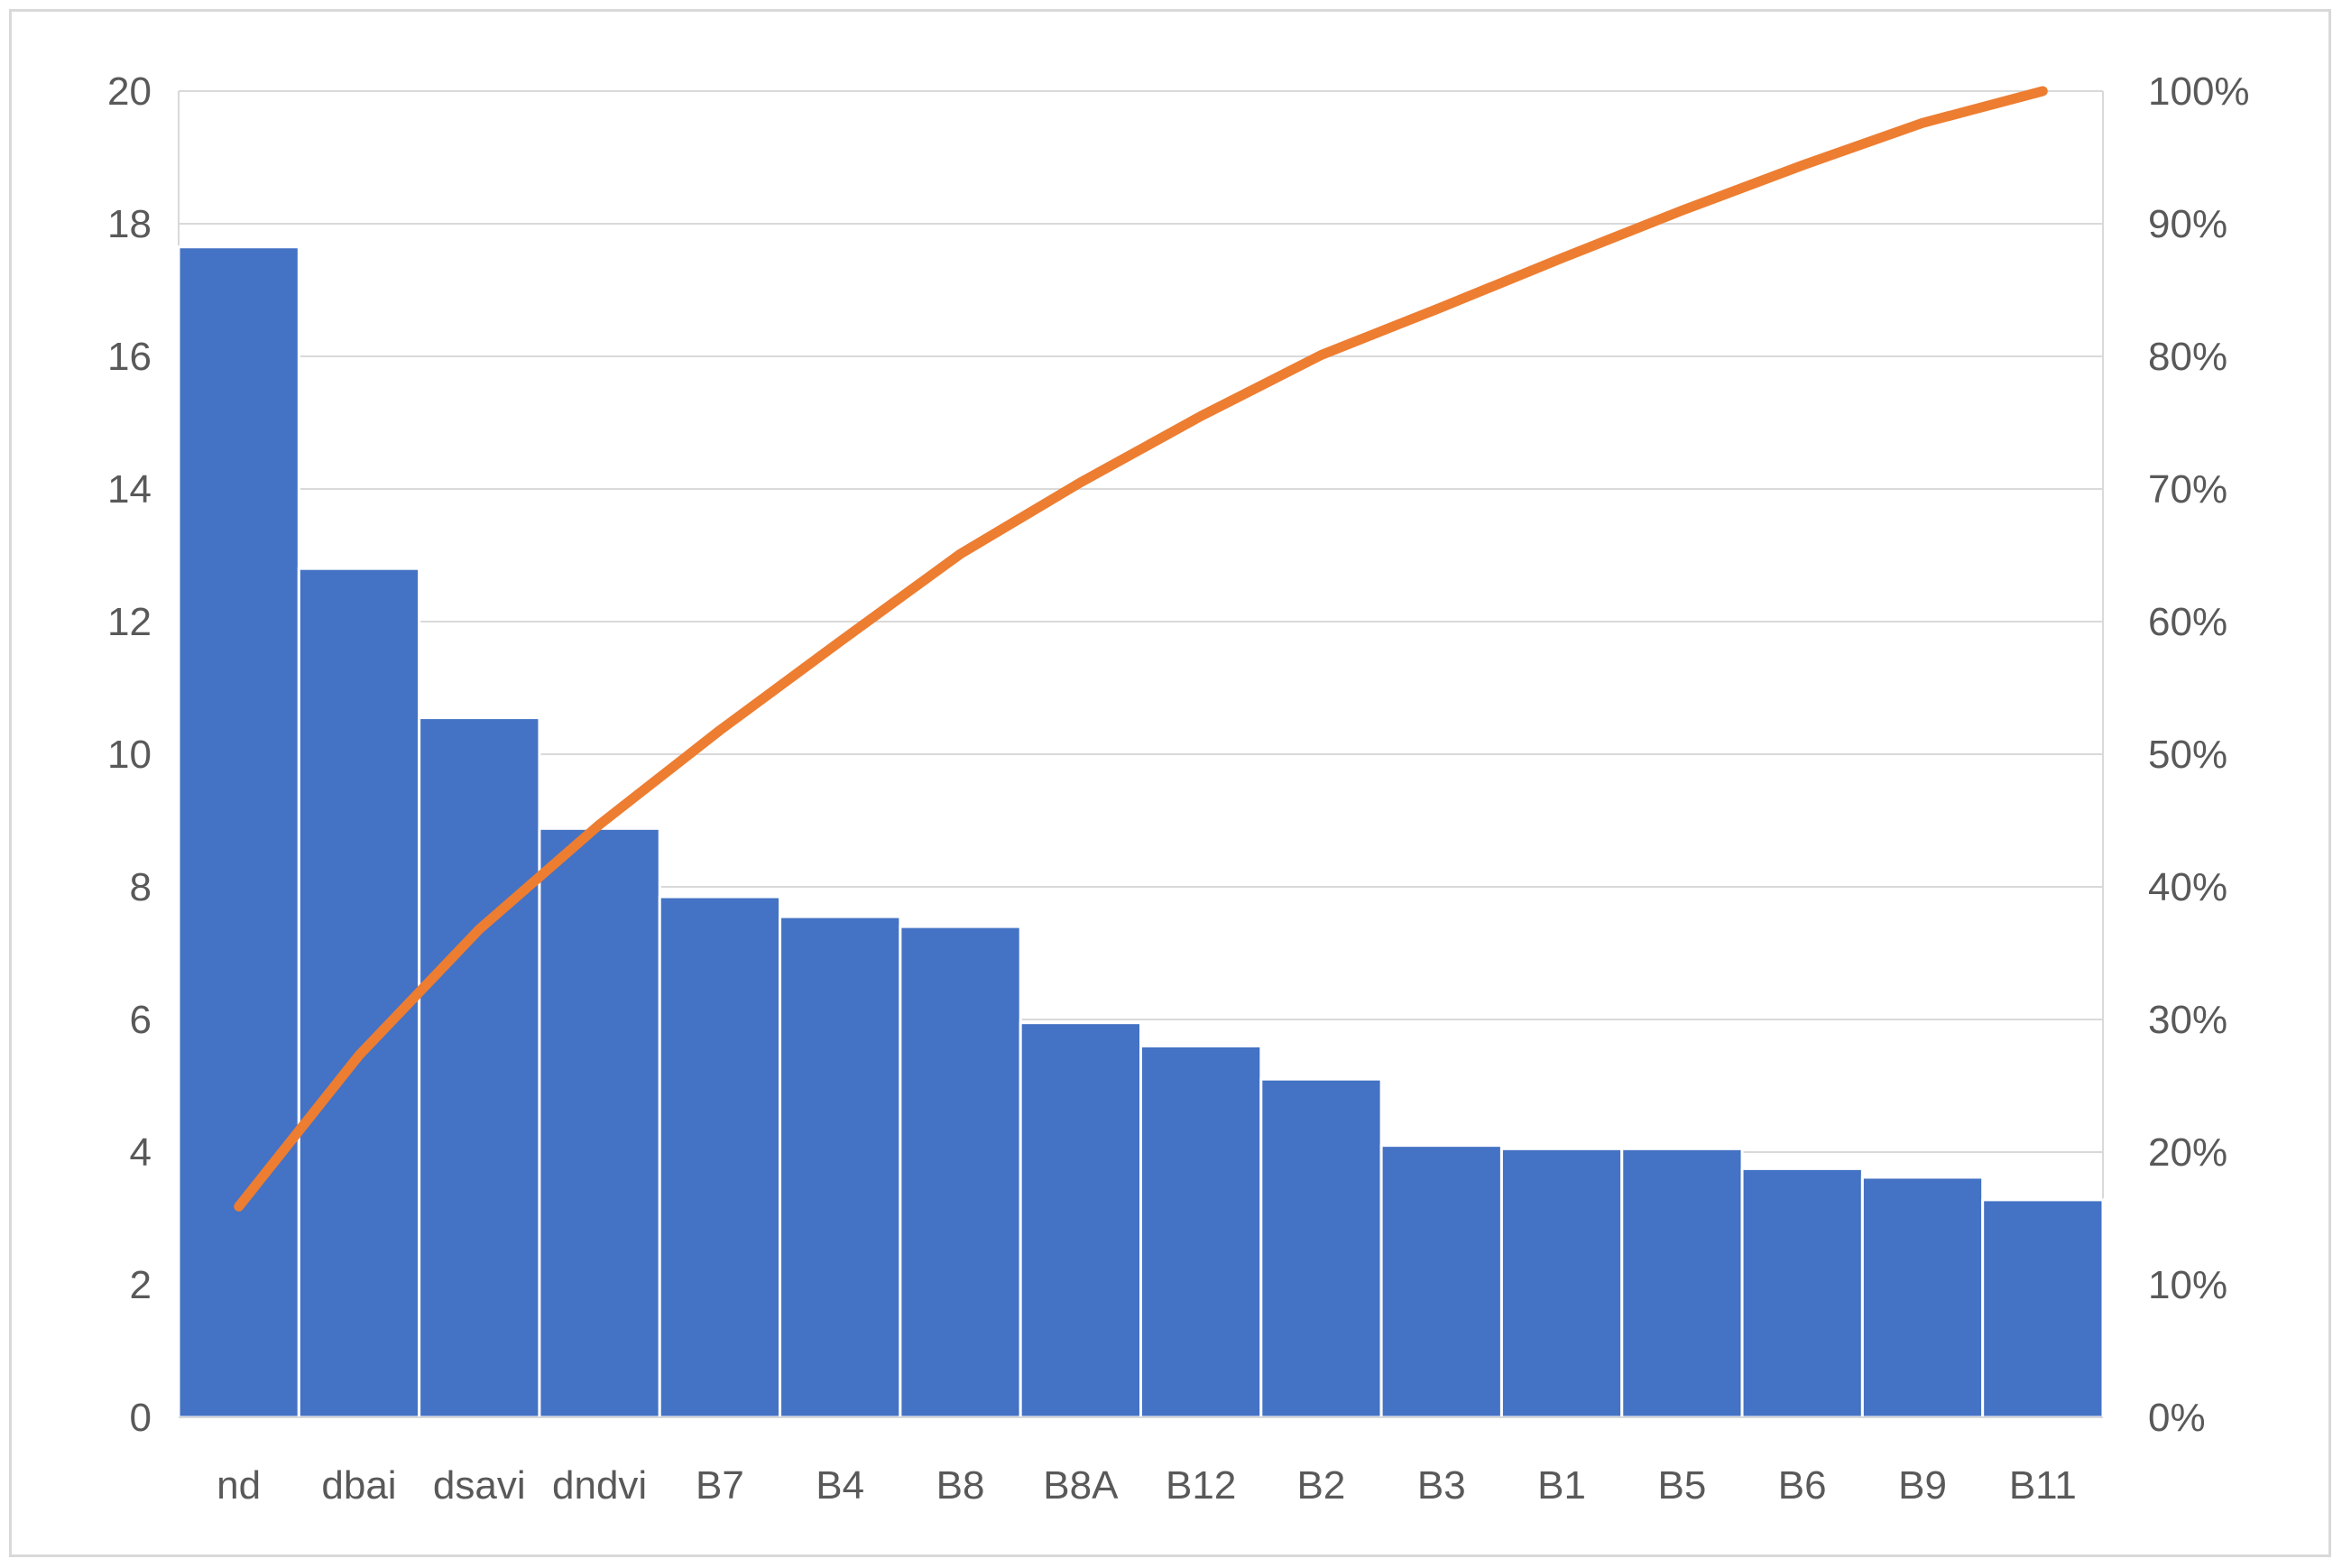 The image size is (2342, 1568). Describe the element at coordinates (600, 1485) in the screenshot. I see `x-tick-label: dndvi` at that location.